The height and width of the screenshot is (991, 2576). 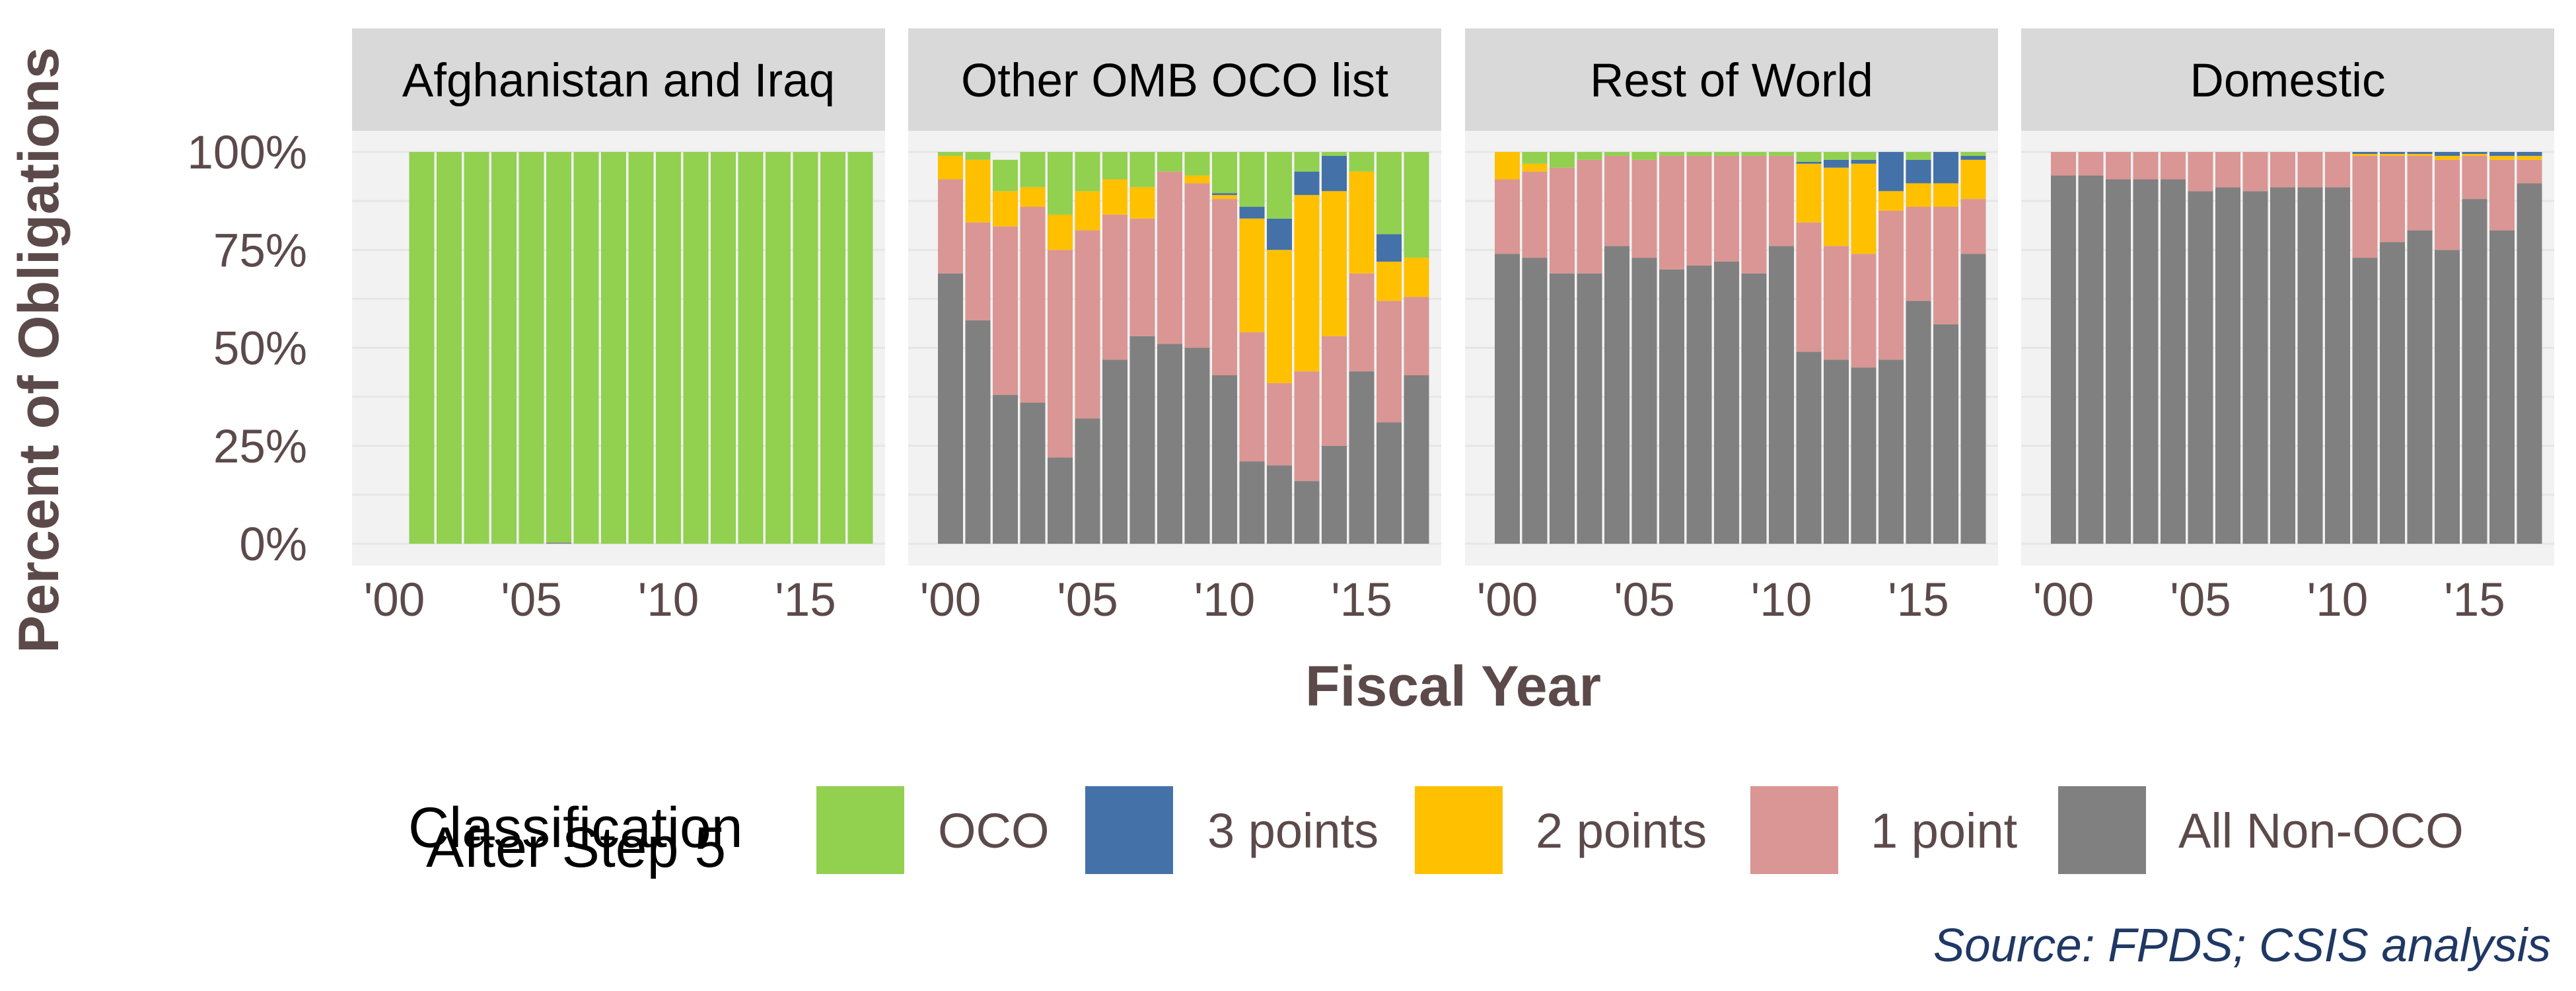 I want to click on x-axis-title: Fiscal Year, so click(x=1453, y=686).